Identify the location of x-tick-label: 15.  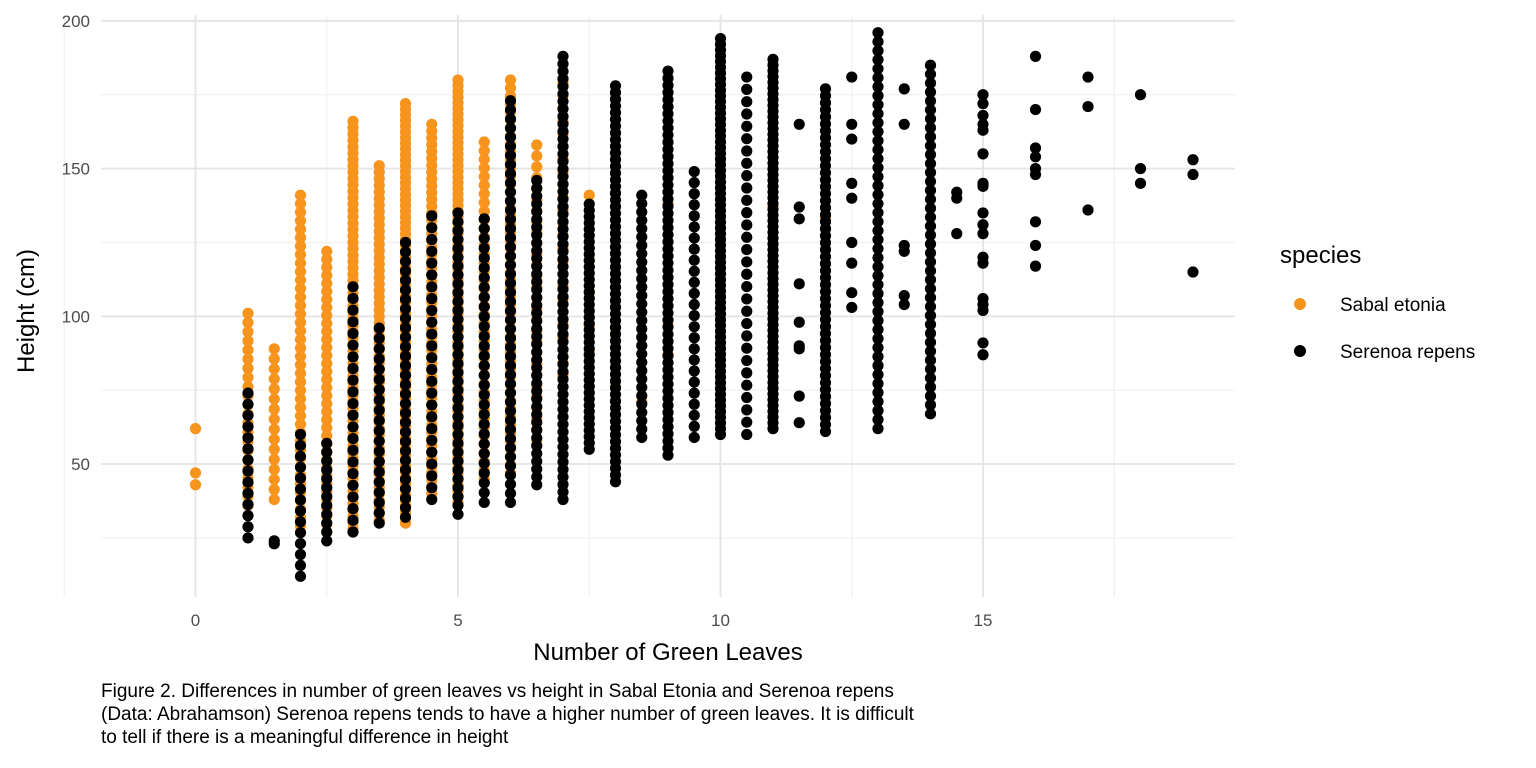
(983, 620).